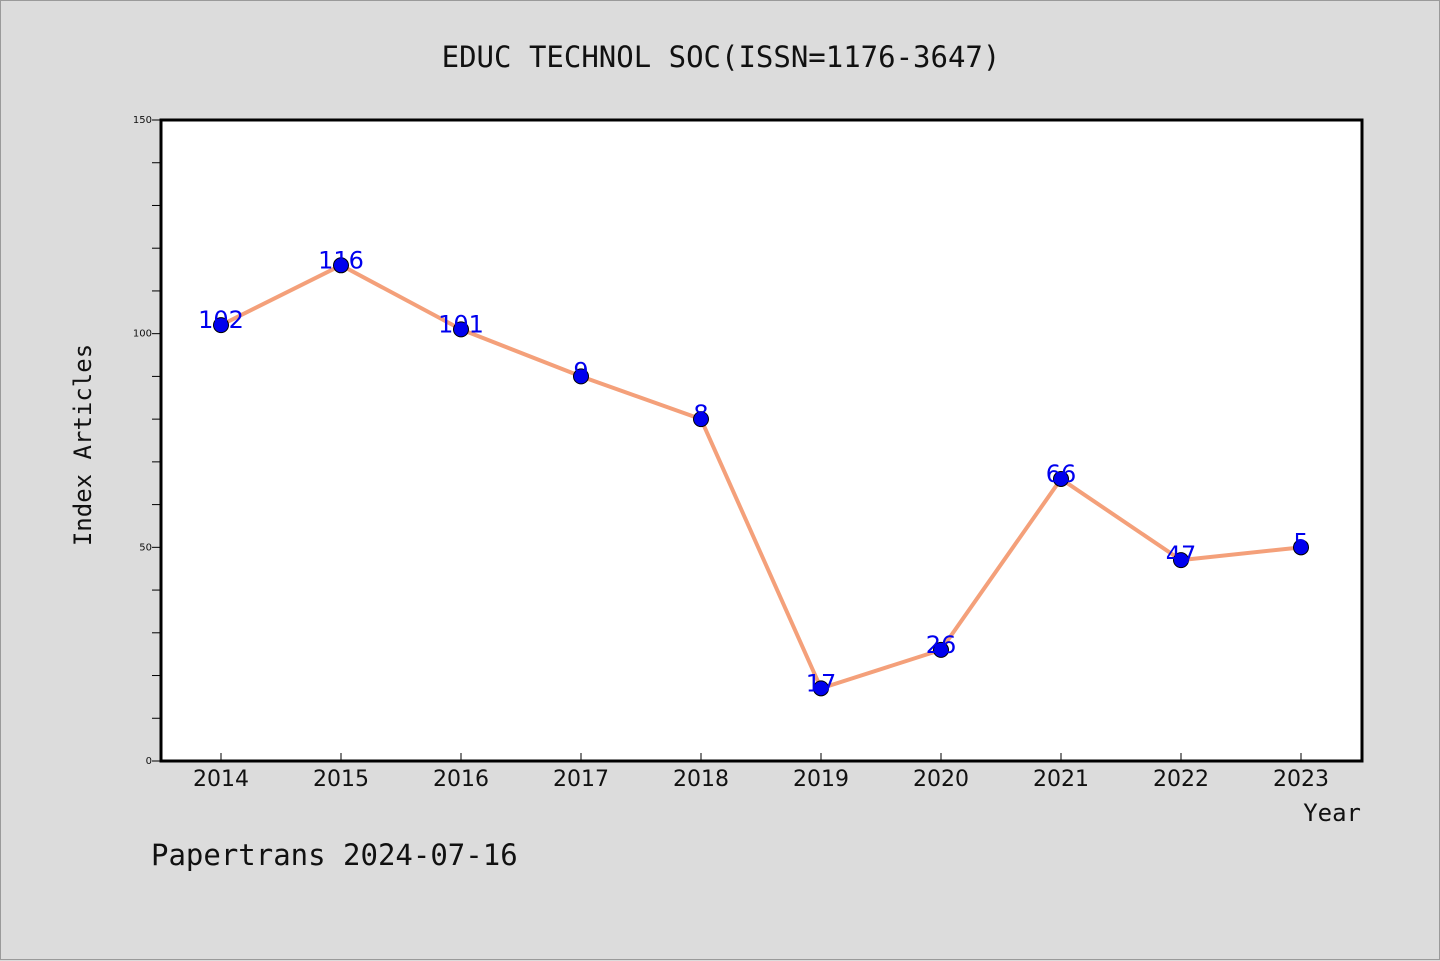 Image resolution: width=1440 pixels, height=961 pixels. What do you see at coordinates (1181, 779) in the screenshot?
I see `x-tick-label: 2022` at bounding box center [1181, 779].